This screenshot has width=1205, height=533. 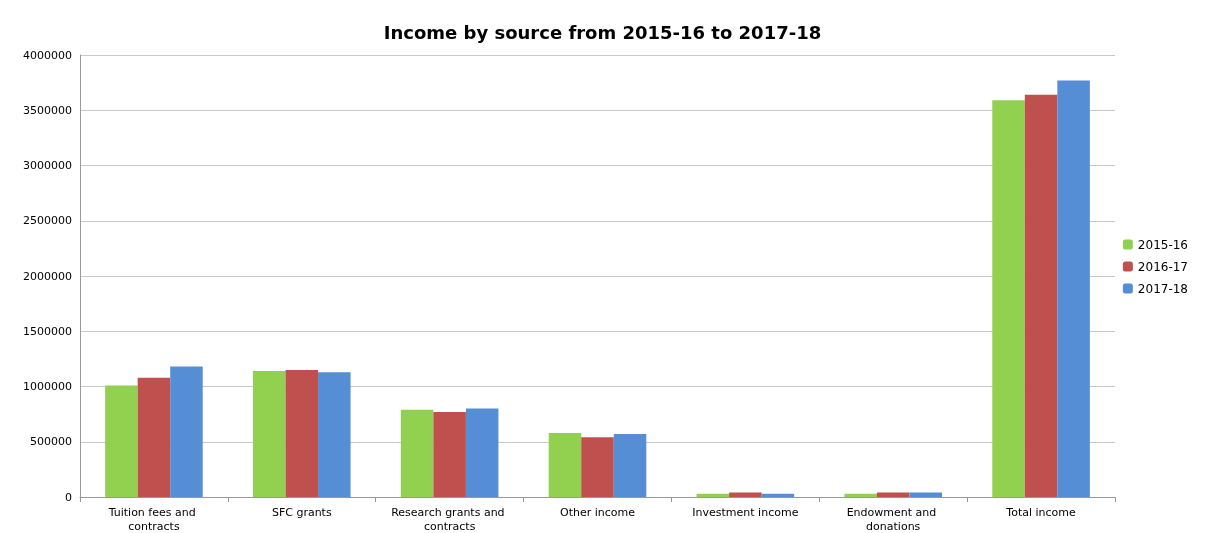 I want to click on x-tick-label: Endowment and donations, so click(x=893, y=519).